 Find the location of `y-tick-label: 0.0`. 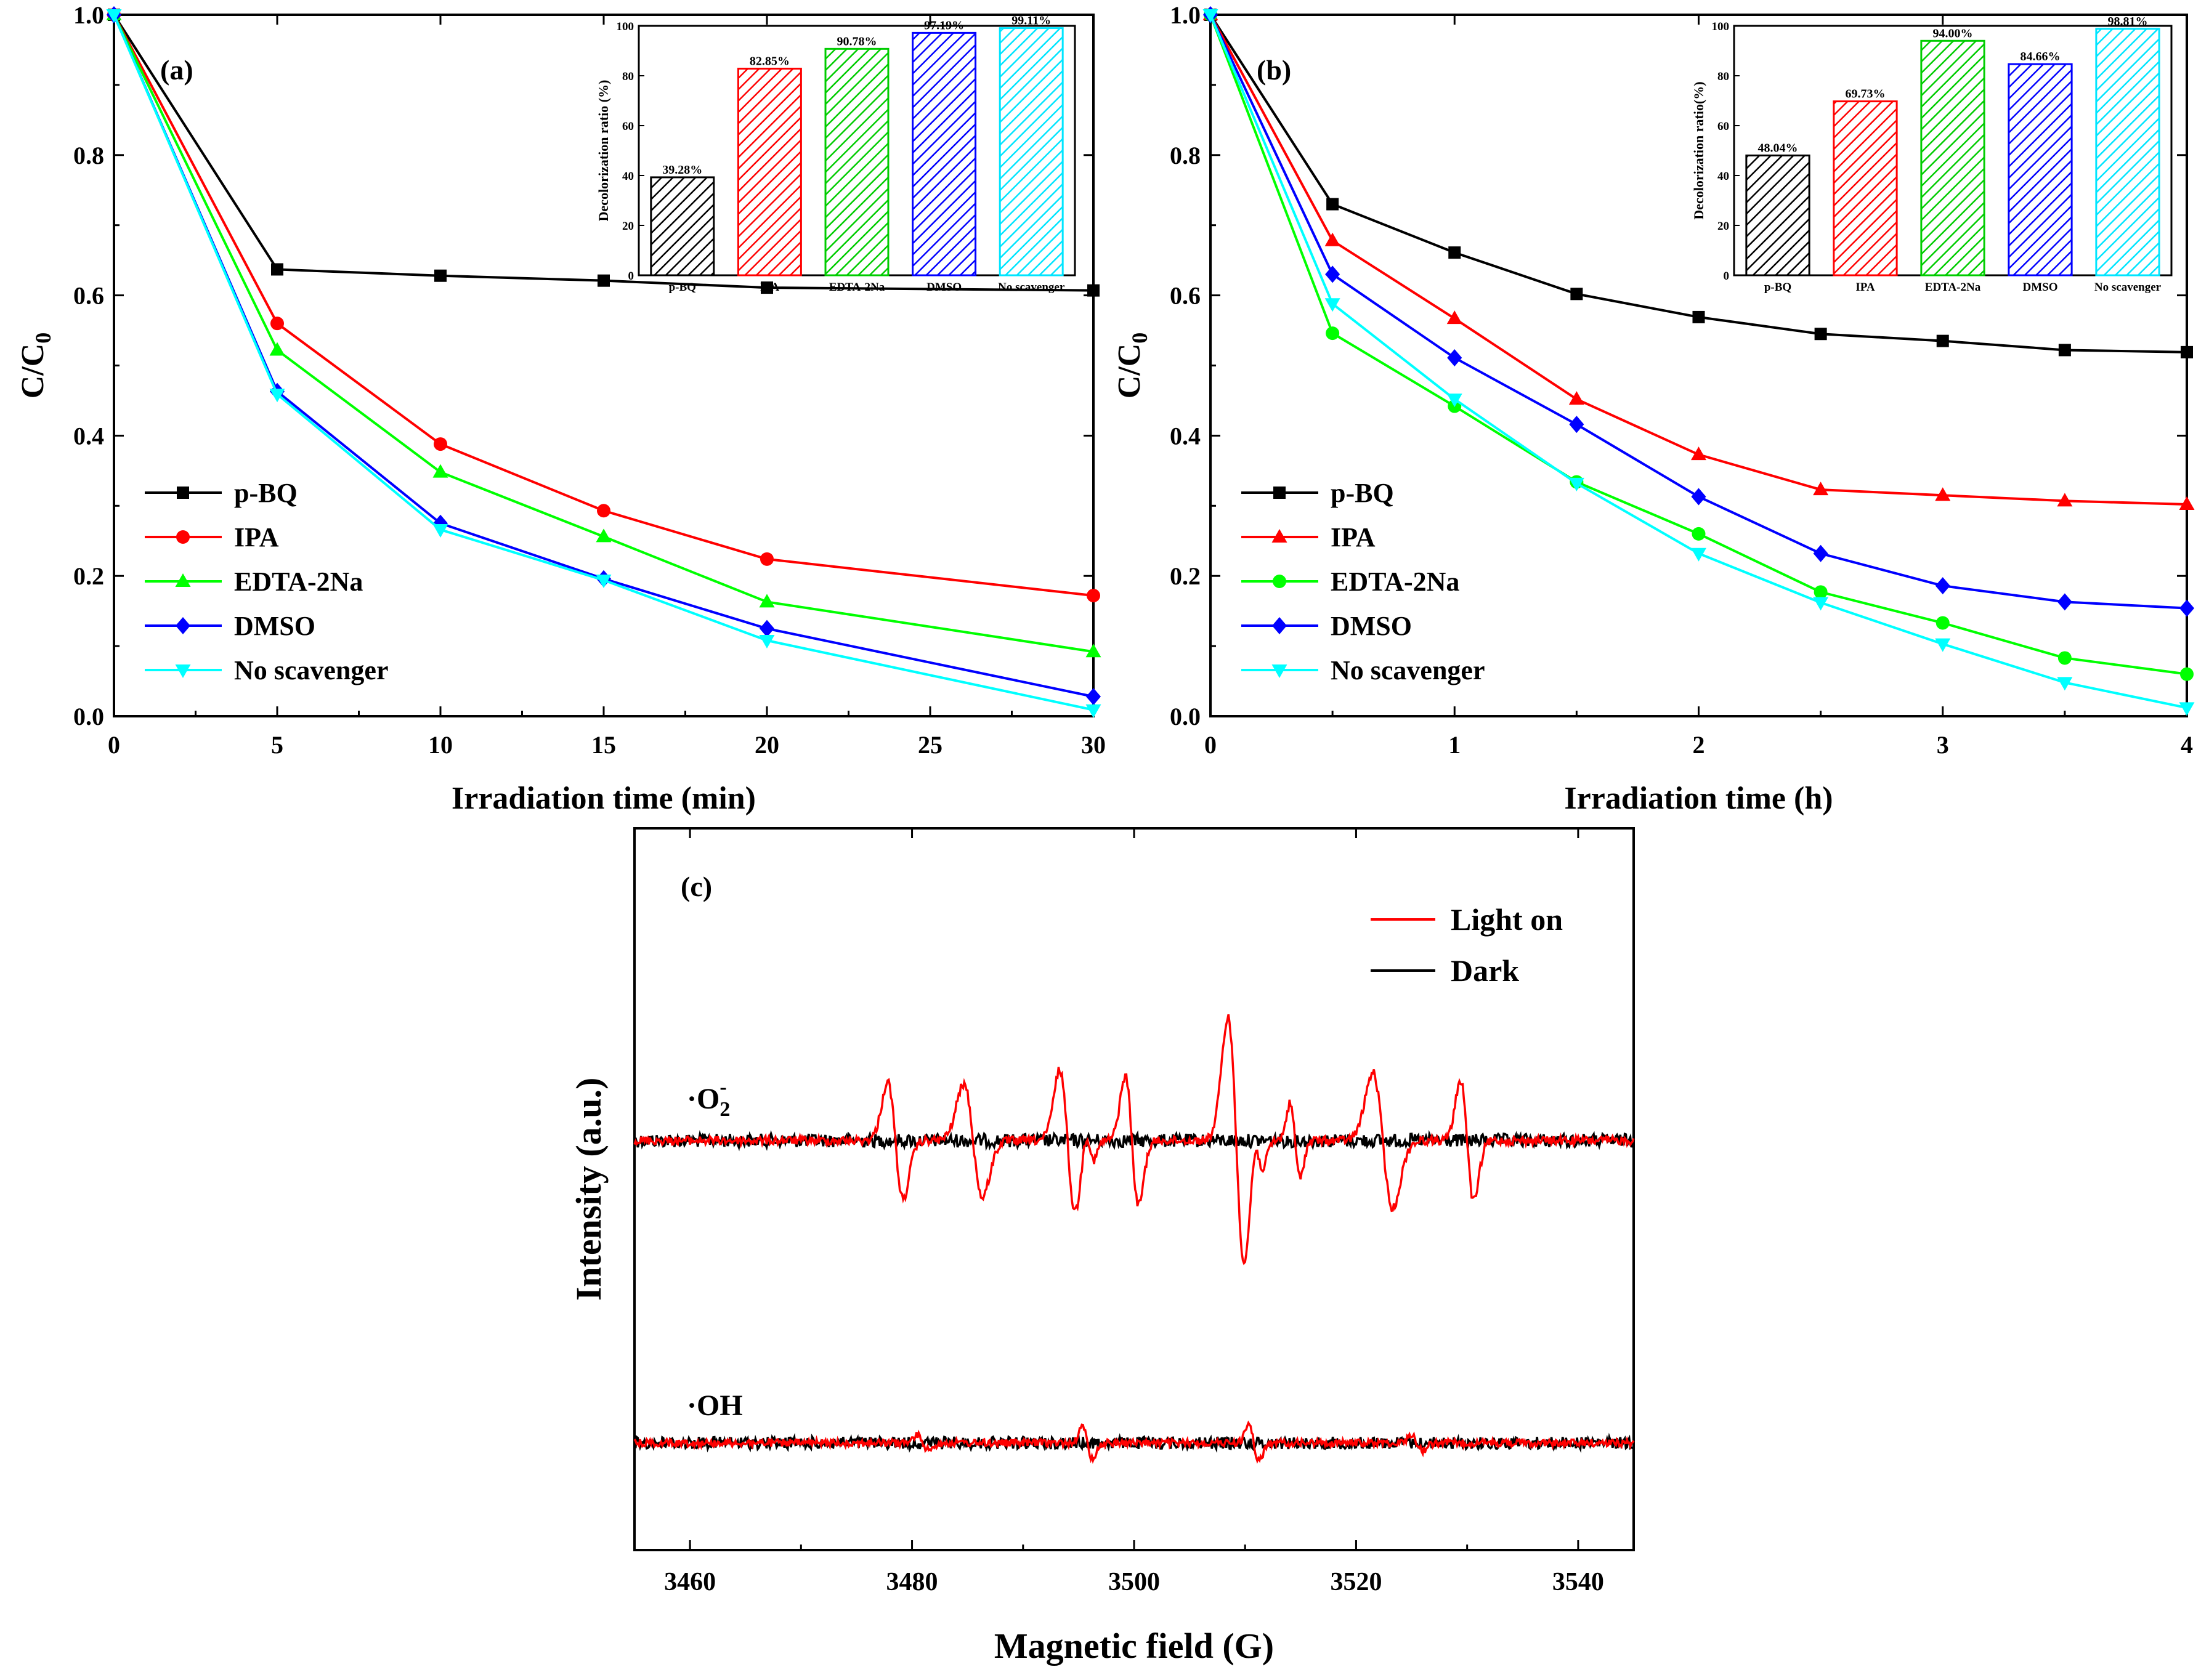

y-tick-label: 0.0 is located at coordinates (89, 716).